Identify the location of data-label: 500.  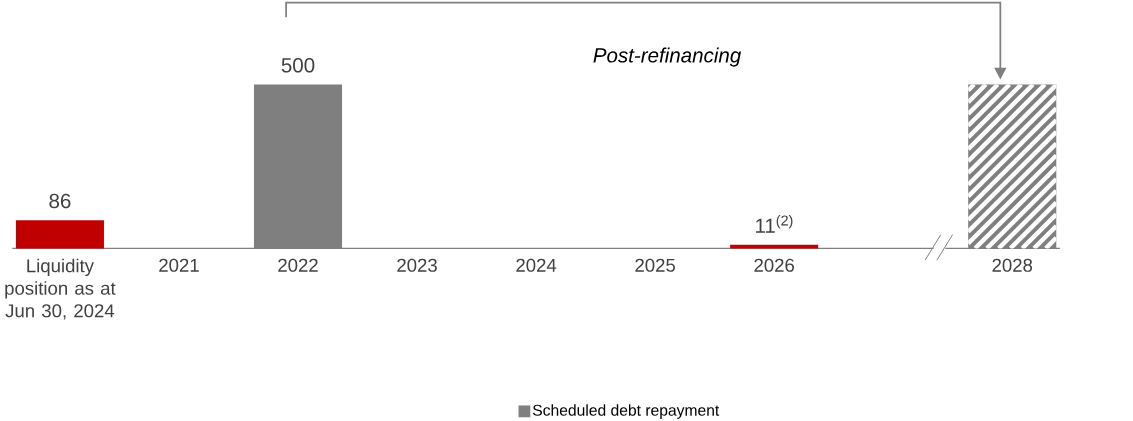
(298, 65).